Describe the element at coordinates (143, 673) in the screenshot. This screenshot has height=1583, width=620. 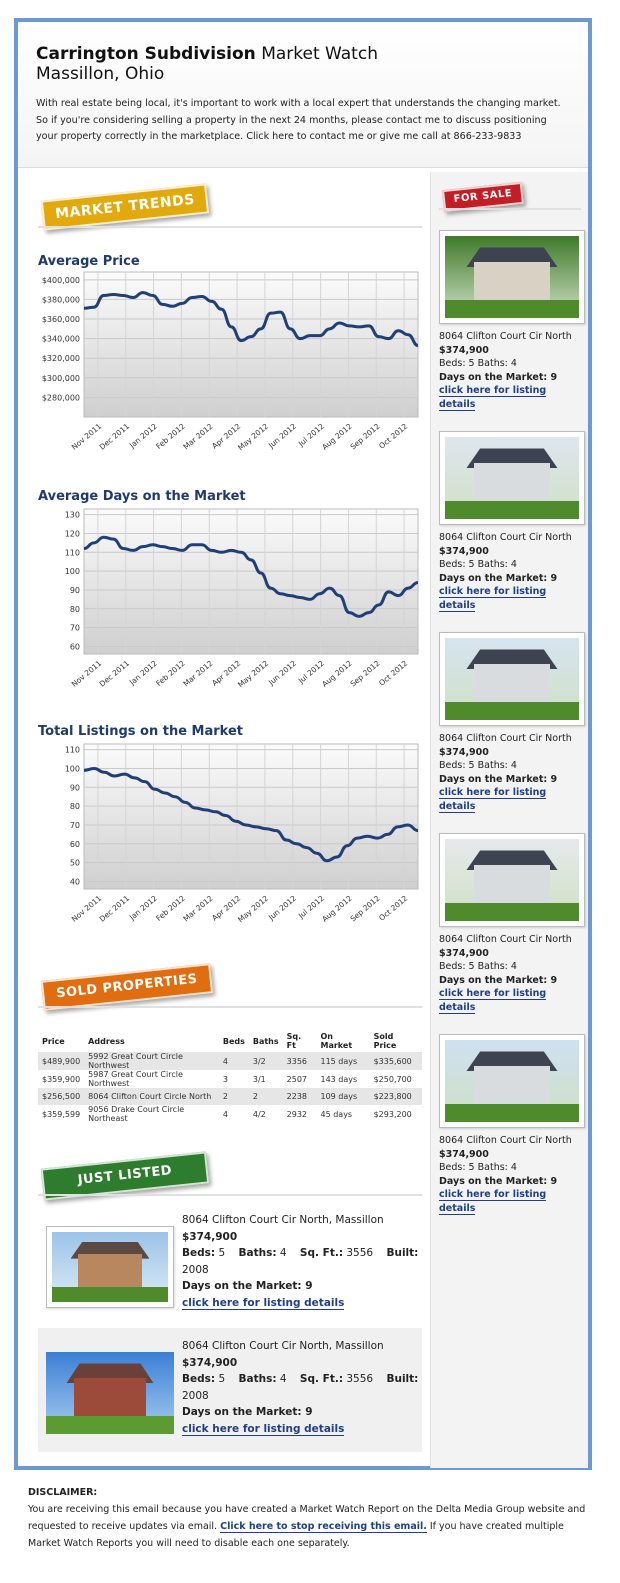
I see `x-tick-label: Jan 2012` at that location.